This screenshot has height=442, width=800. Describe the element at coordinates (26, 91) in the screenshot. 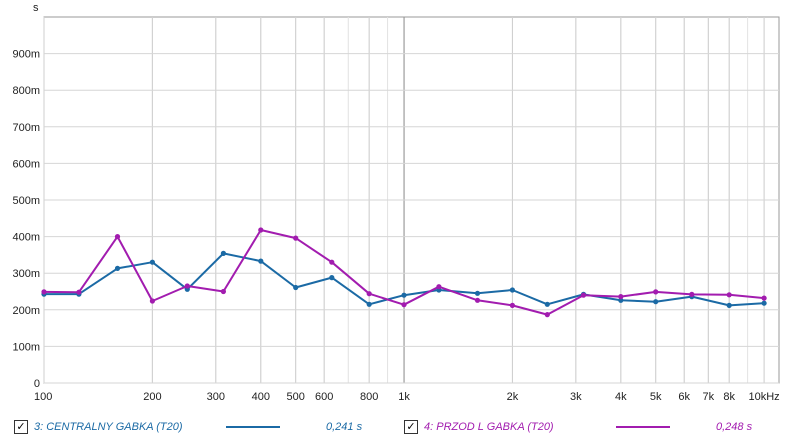

I see `y-tick-label: 800m` at that location.